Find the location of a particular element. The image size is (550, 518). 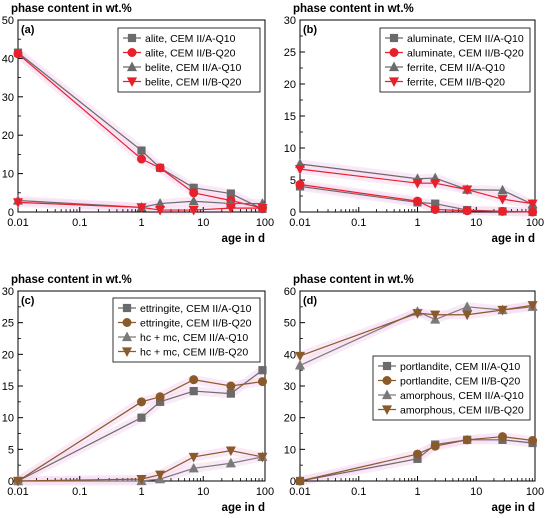

y-tick-label: 25 is located at coordinates (290, 53).